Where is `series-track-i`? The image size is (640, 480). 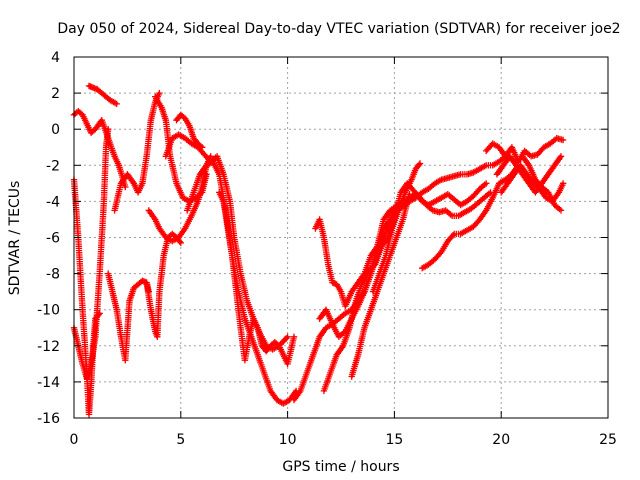 series-track-i is located at coordinates (226, 242).